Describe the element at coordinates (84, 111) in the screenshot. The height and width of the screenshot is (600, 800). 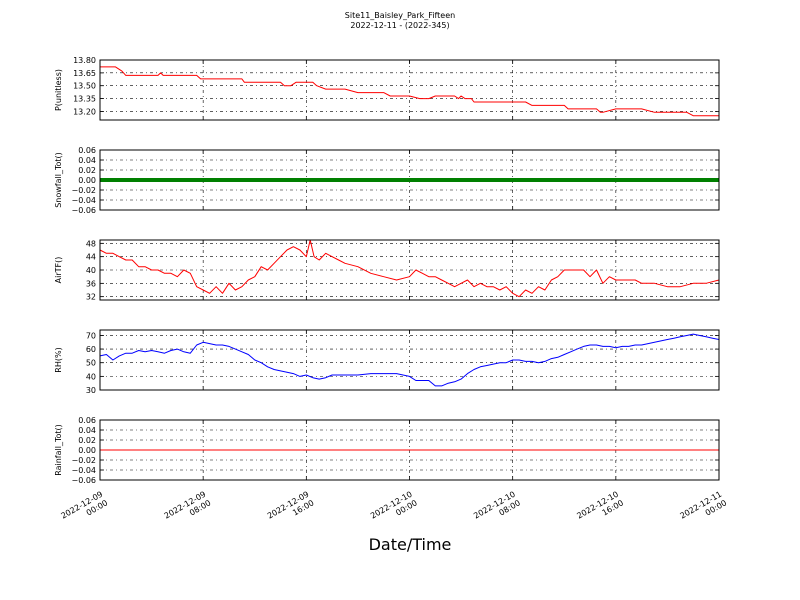
I see `y-tick-label: 13.20` at that location.